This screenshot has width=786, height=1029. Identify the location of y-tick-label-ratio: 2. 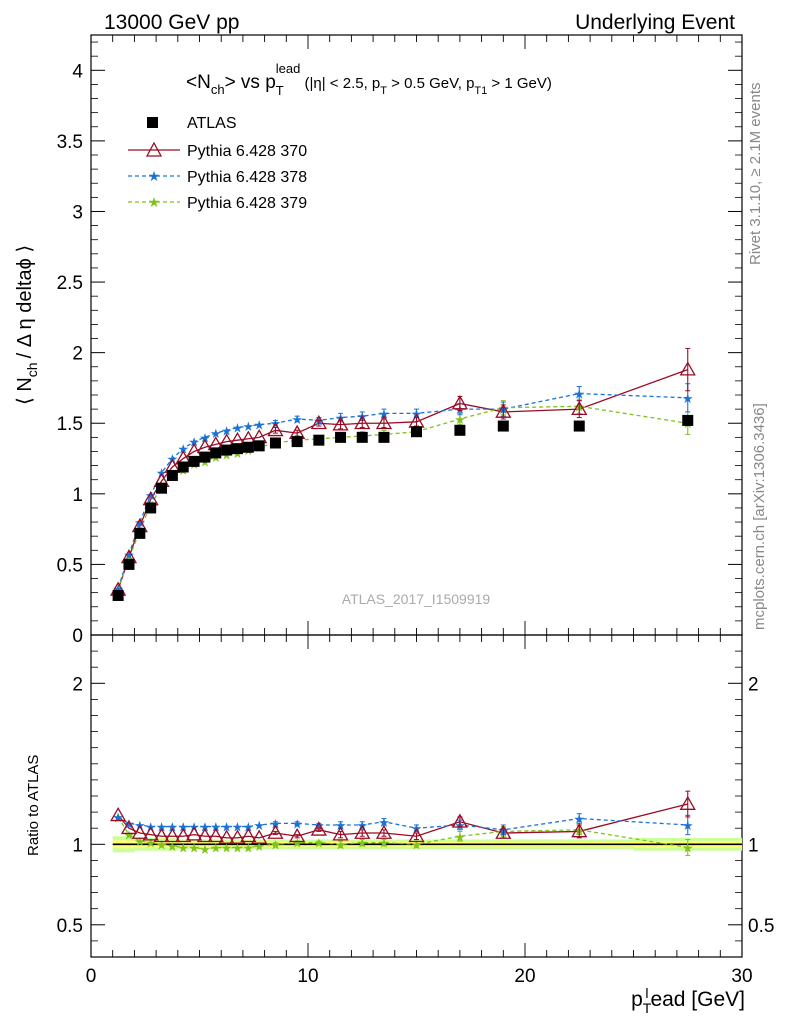
(77, 684).